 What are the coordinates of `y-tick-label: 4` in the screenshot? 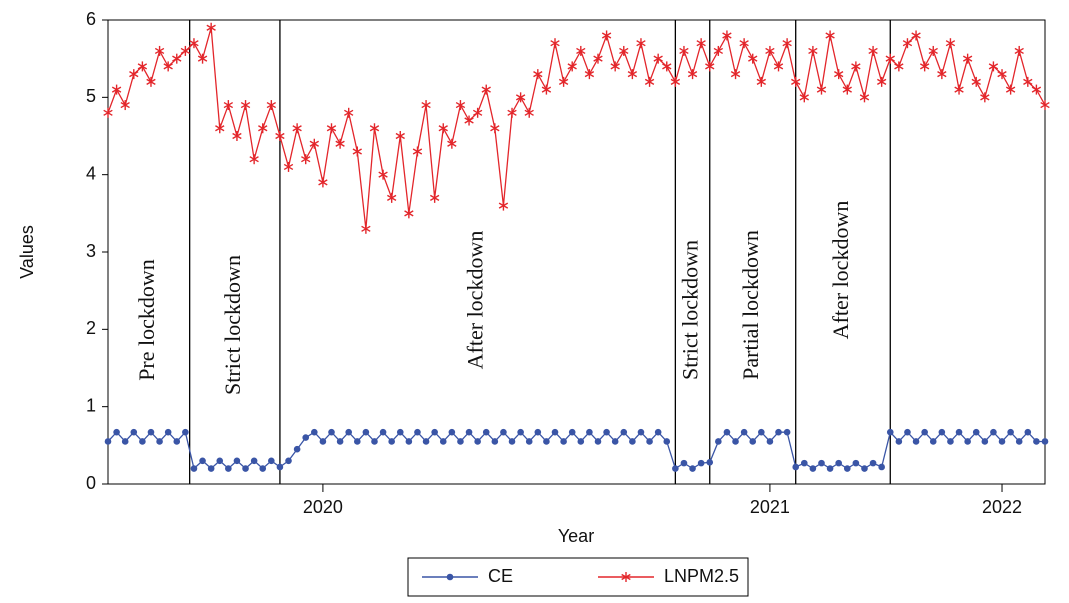 It's located at (91, 173).